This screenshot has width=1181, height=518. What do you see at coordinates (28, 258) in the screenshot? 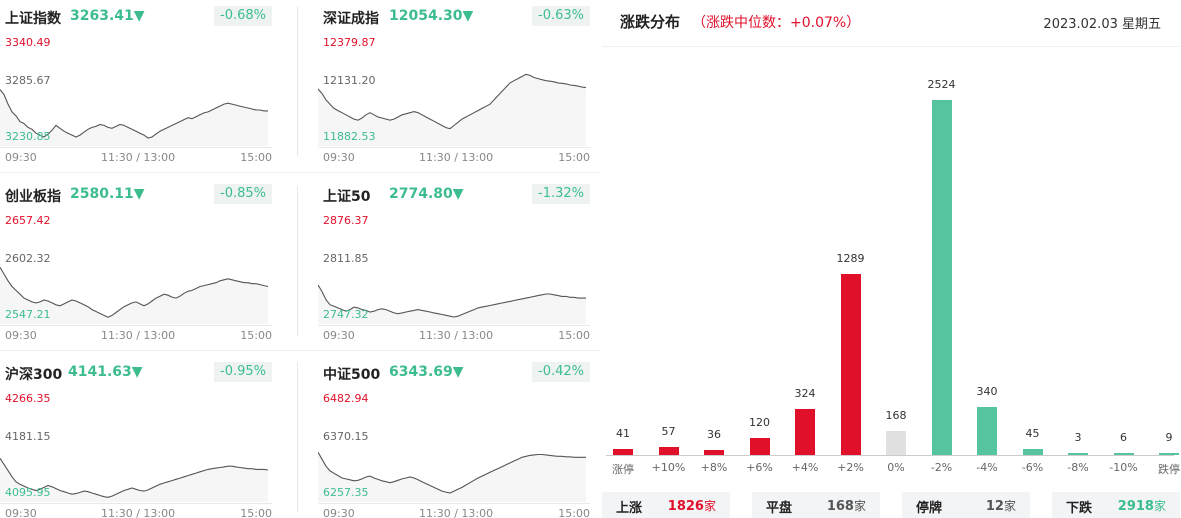
I see `price-mid-label: 2602.32` at bounding box center [28, 258].